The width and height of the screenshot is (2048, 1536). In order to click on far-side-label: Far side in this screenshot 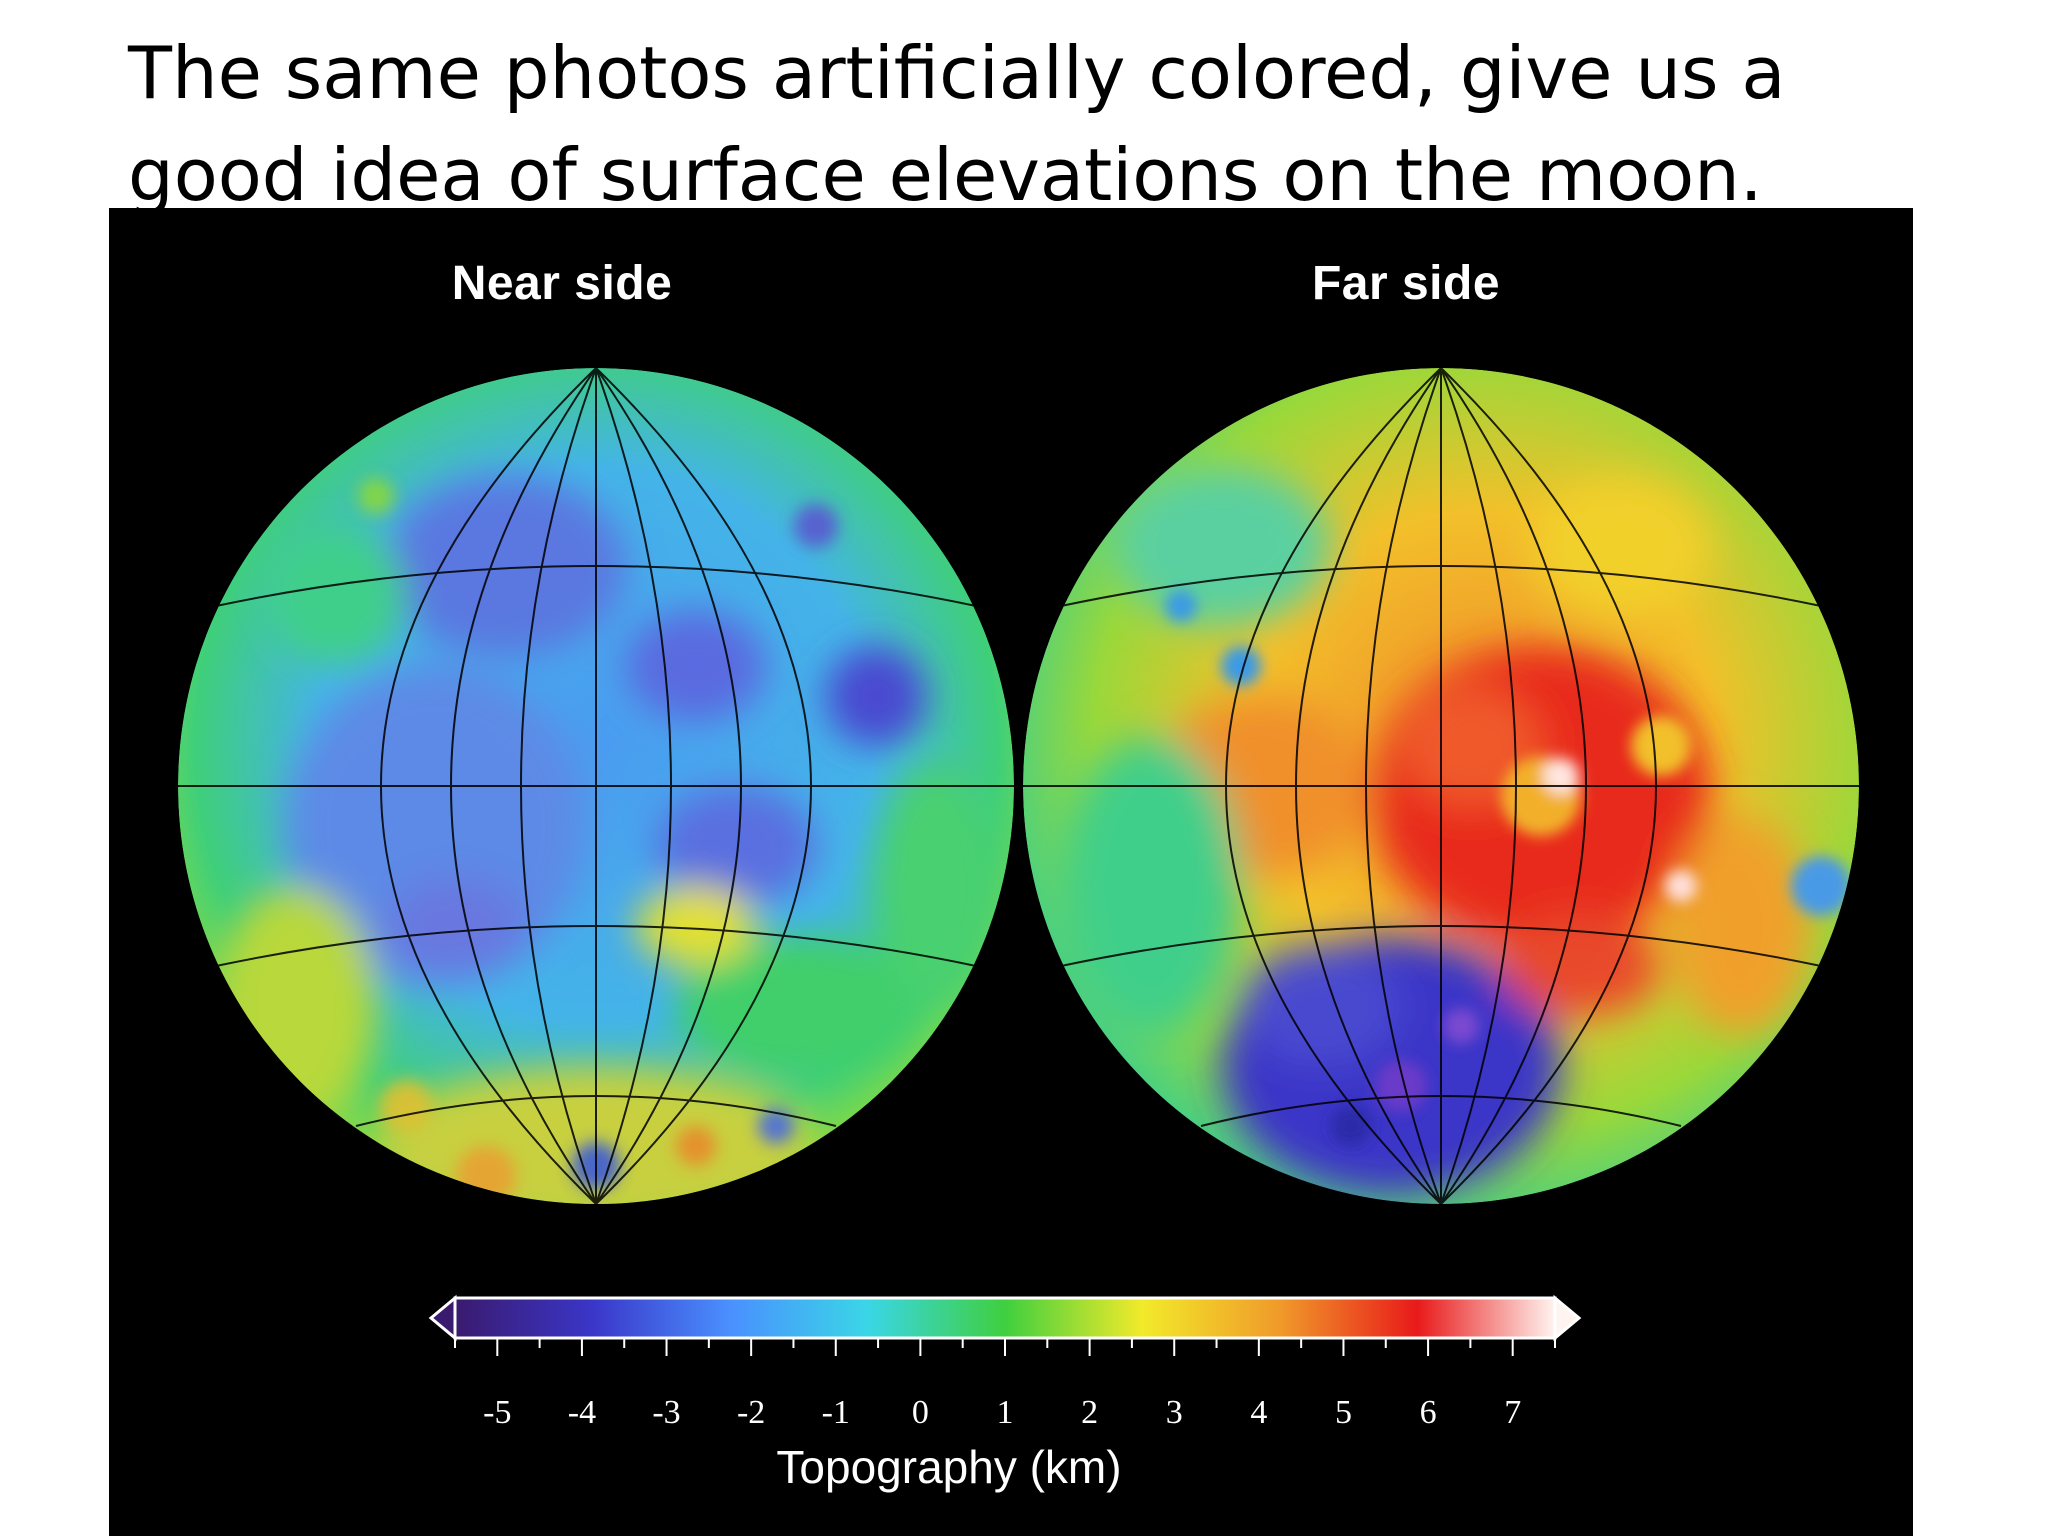, I will do `click(1406, 283)`.